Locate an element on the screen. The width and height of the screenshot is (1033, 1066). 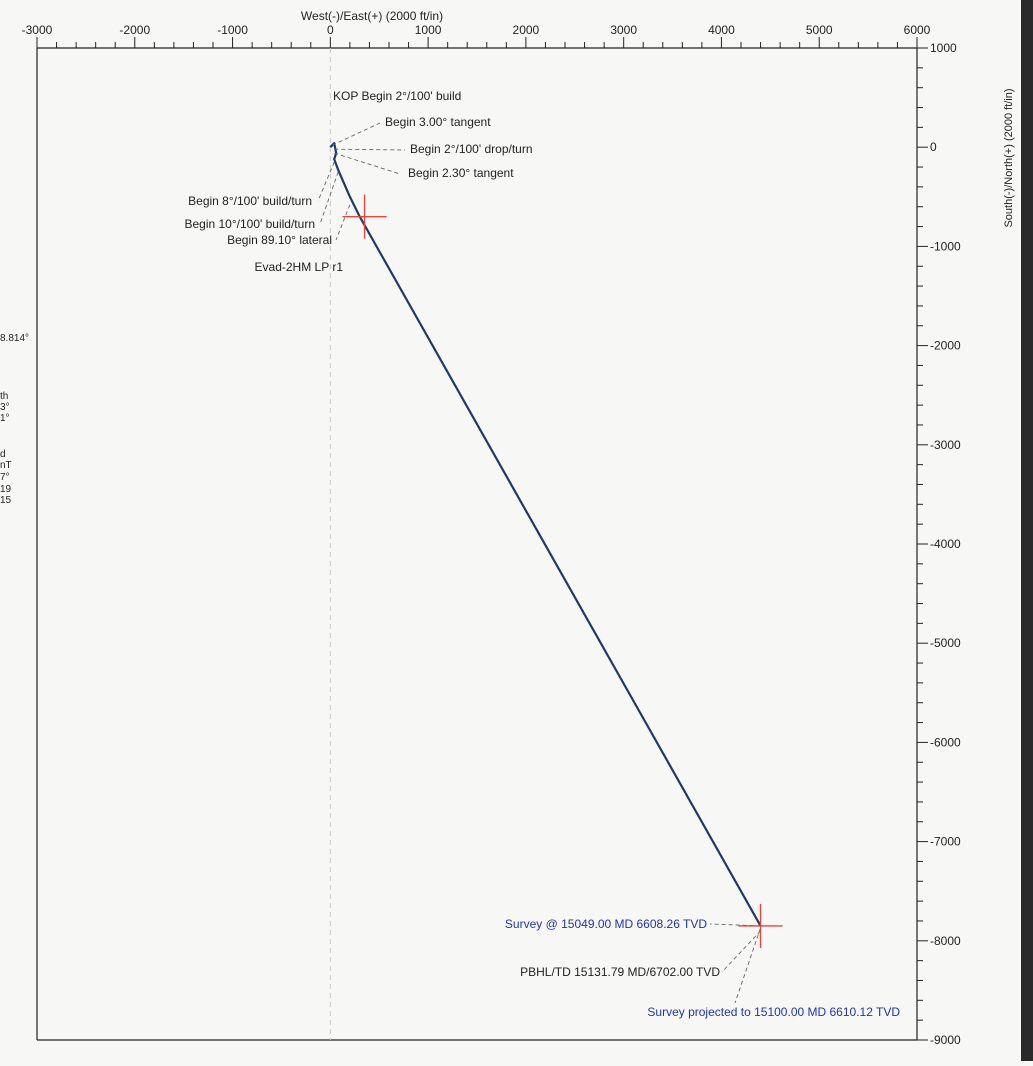
y-tick-label: -7000 is located at coordinates (945, 842).